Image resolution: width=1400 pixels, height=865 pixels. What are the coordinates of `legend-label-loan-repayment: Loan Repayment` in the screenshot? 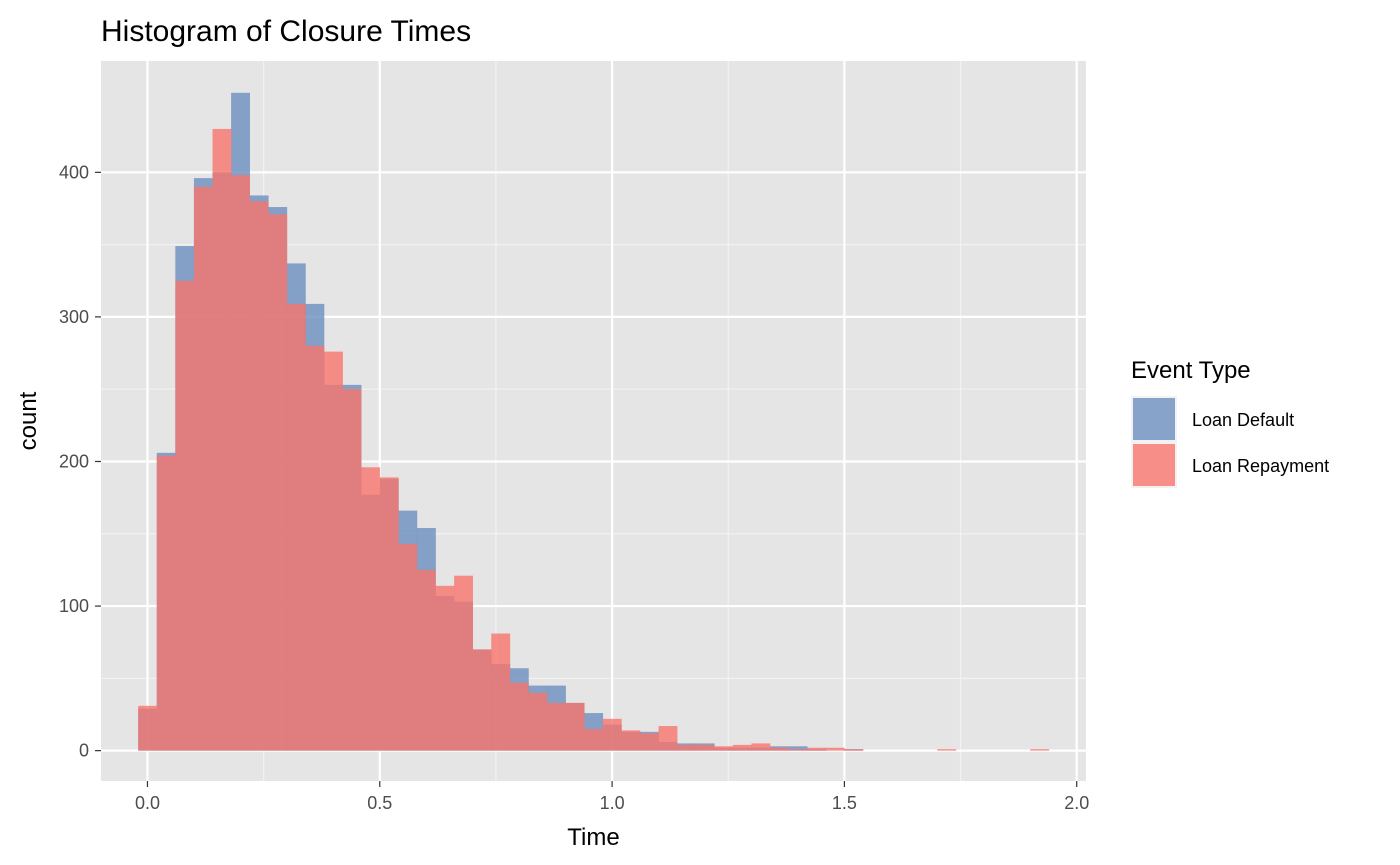 It's located at (1260, 466).